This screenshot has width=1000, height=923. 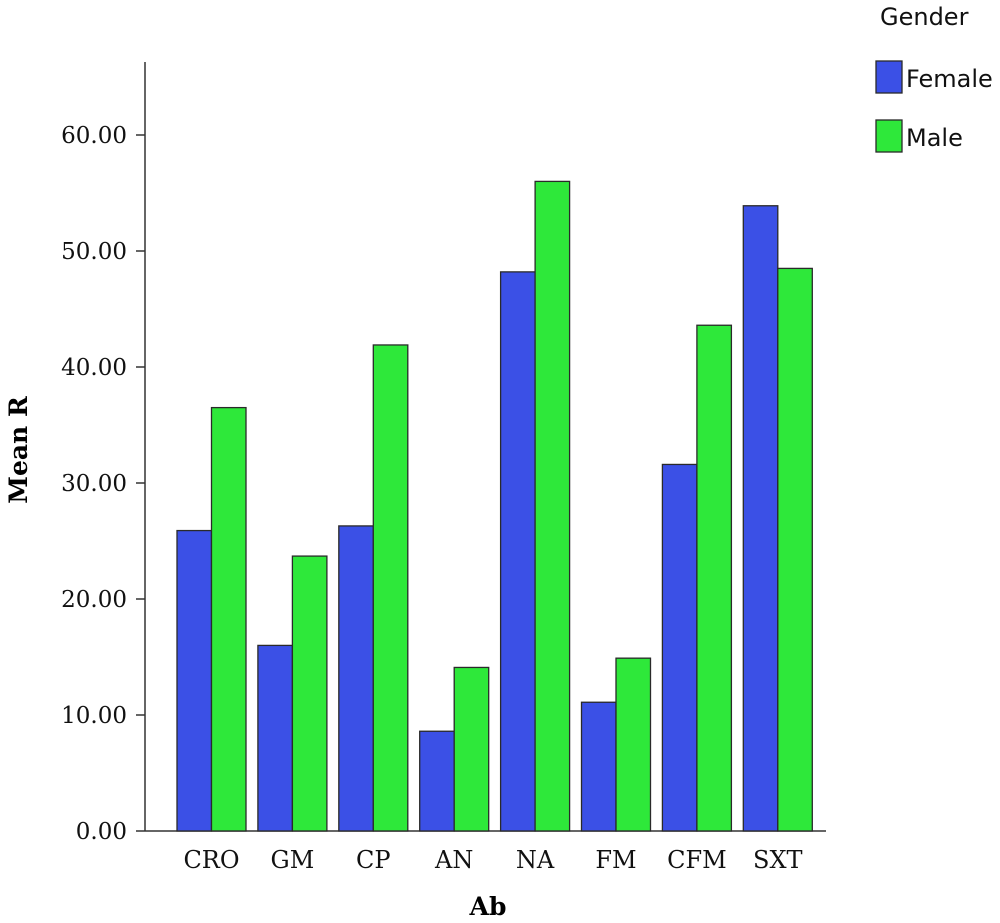 I want to click on x-tick-label: SXT, so click(x=778, y=860).